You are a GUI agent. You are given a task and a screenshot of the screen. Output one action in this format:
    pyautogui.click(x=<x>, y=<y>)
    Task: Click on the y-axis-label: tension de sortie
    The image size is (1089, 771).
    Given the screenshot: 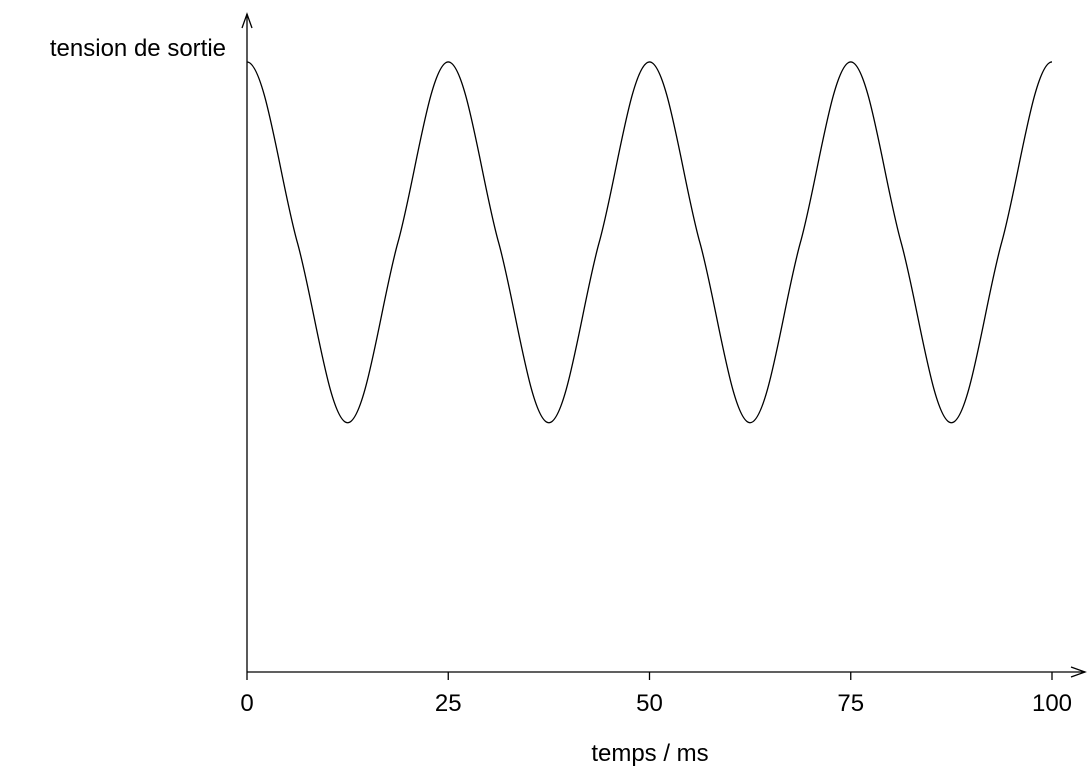 What is the action you would take?
    pyautogui.click(x=138, y=48)
    